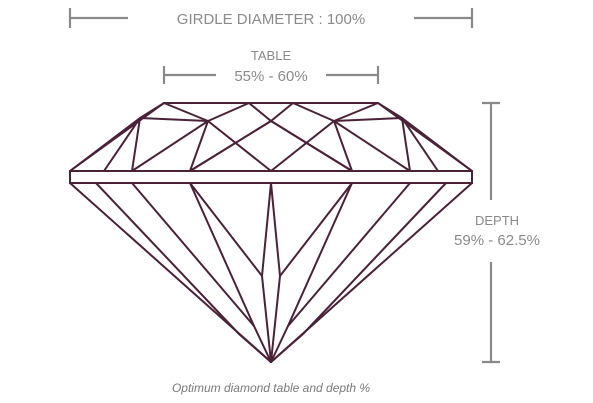 This screenshot has height=403, width=593. What do you see at coordinates (271, 112) in the screenshot?
I see `crown-facets-upper` at bounding box center [271, 112].